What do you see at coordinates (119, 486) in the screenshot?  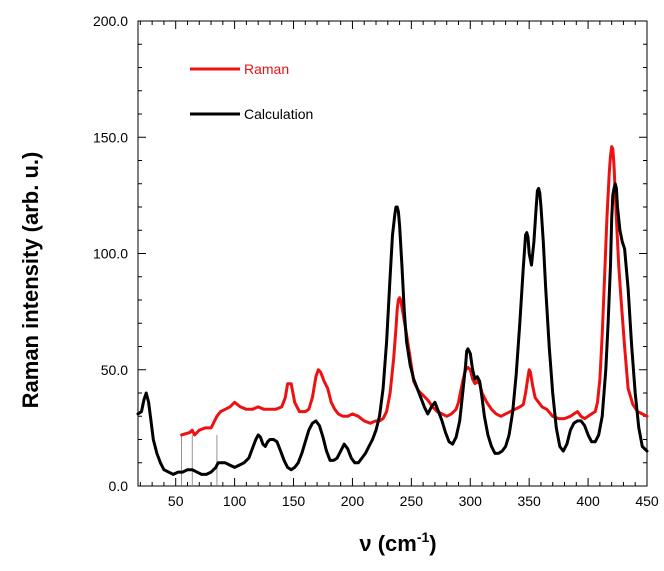 I see `y-tick-label: 0.0` at bounding box center [119, 486].